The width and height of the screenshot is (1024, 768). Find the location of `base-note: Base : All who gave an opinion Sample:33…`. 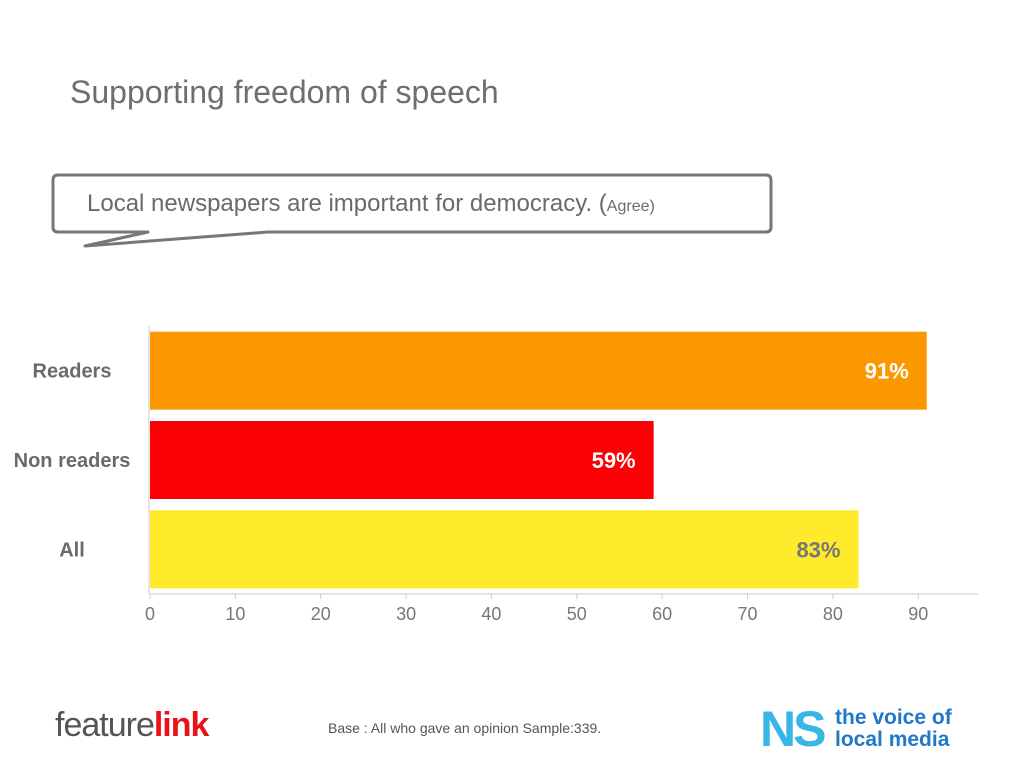

base-note: Base : All who gave an opinion Sample:33… is located at coordinates (465, 728).